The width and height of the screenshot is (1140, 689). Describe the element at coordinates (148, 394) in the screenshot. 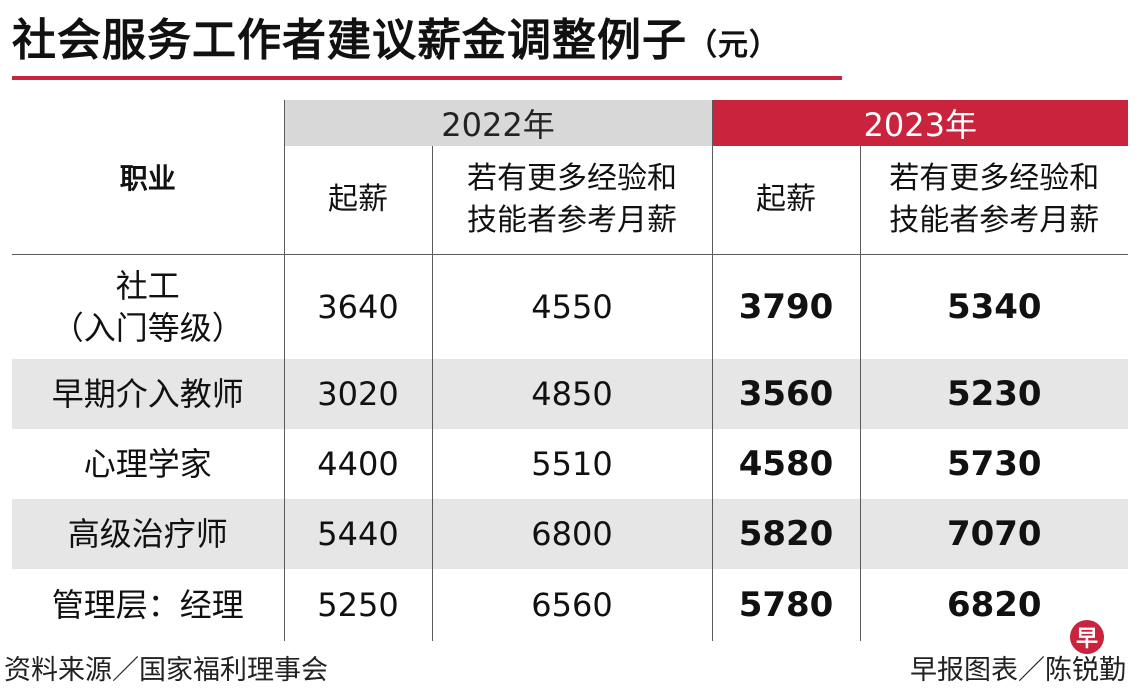

I see `occupation-cell: 早期介入教师` at that location.